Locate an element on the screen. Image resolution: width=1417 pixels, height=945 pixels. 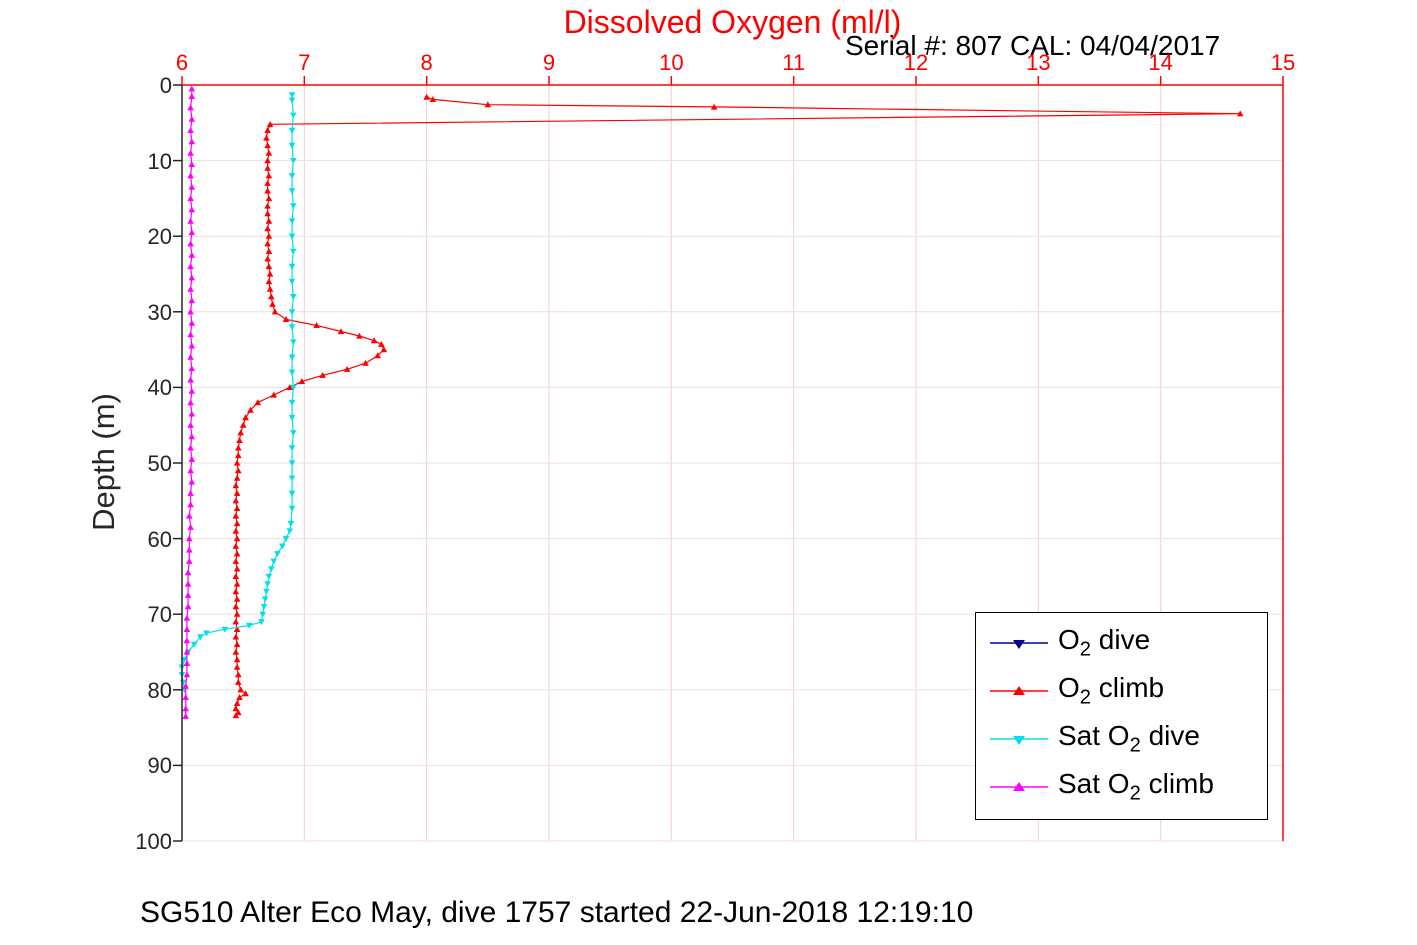
sat-o2-climb-line-marker-icon is located at coordinates (1019, 787).